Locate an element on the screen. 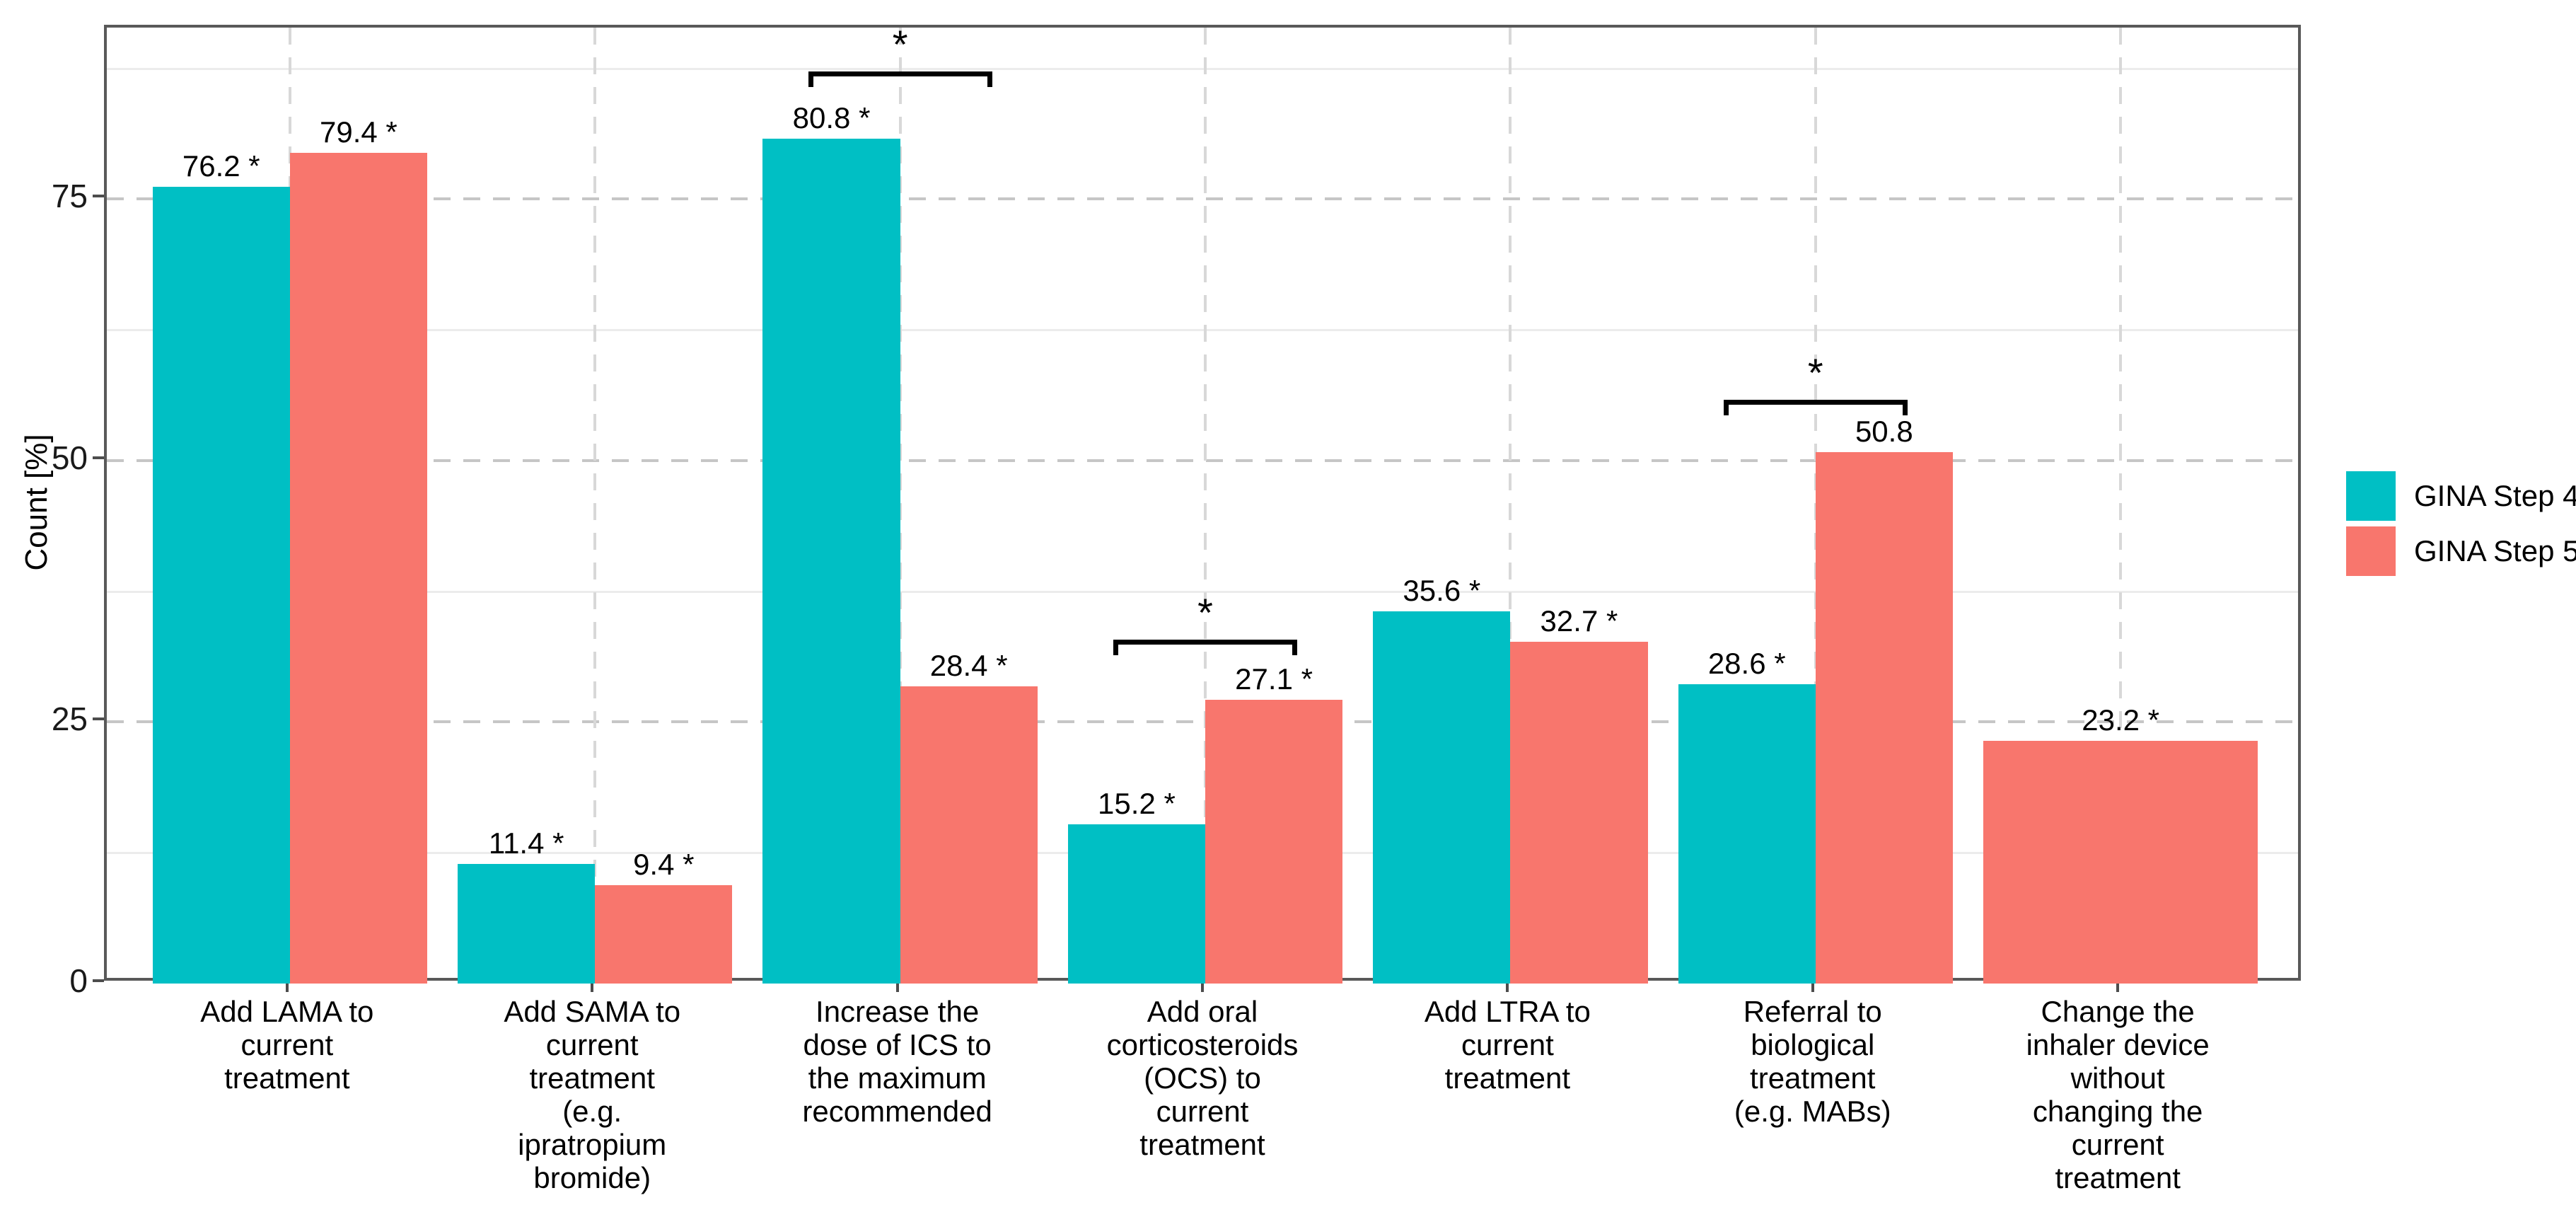  x-axis-category-label-line: without is located at coordinates (2117, 1078).